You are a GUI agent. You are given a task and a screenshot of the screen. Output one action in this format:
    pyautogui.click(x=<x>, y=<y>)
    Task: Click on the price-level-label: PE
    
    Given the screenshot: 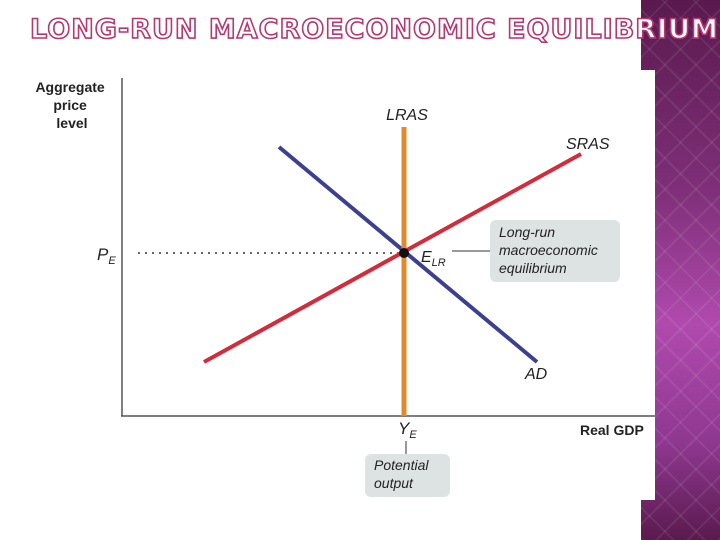 What is the action you would take?
    pyautogui.click(x=106, y=256)
    